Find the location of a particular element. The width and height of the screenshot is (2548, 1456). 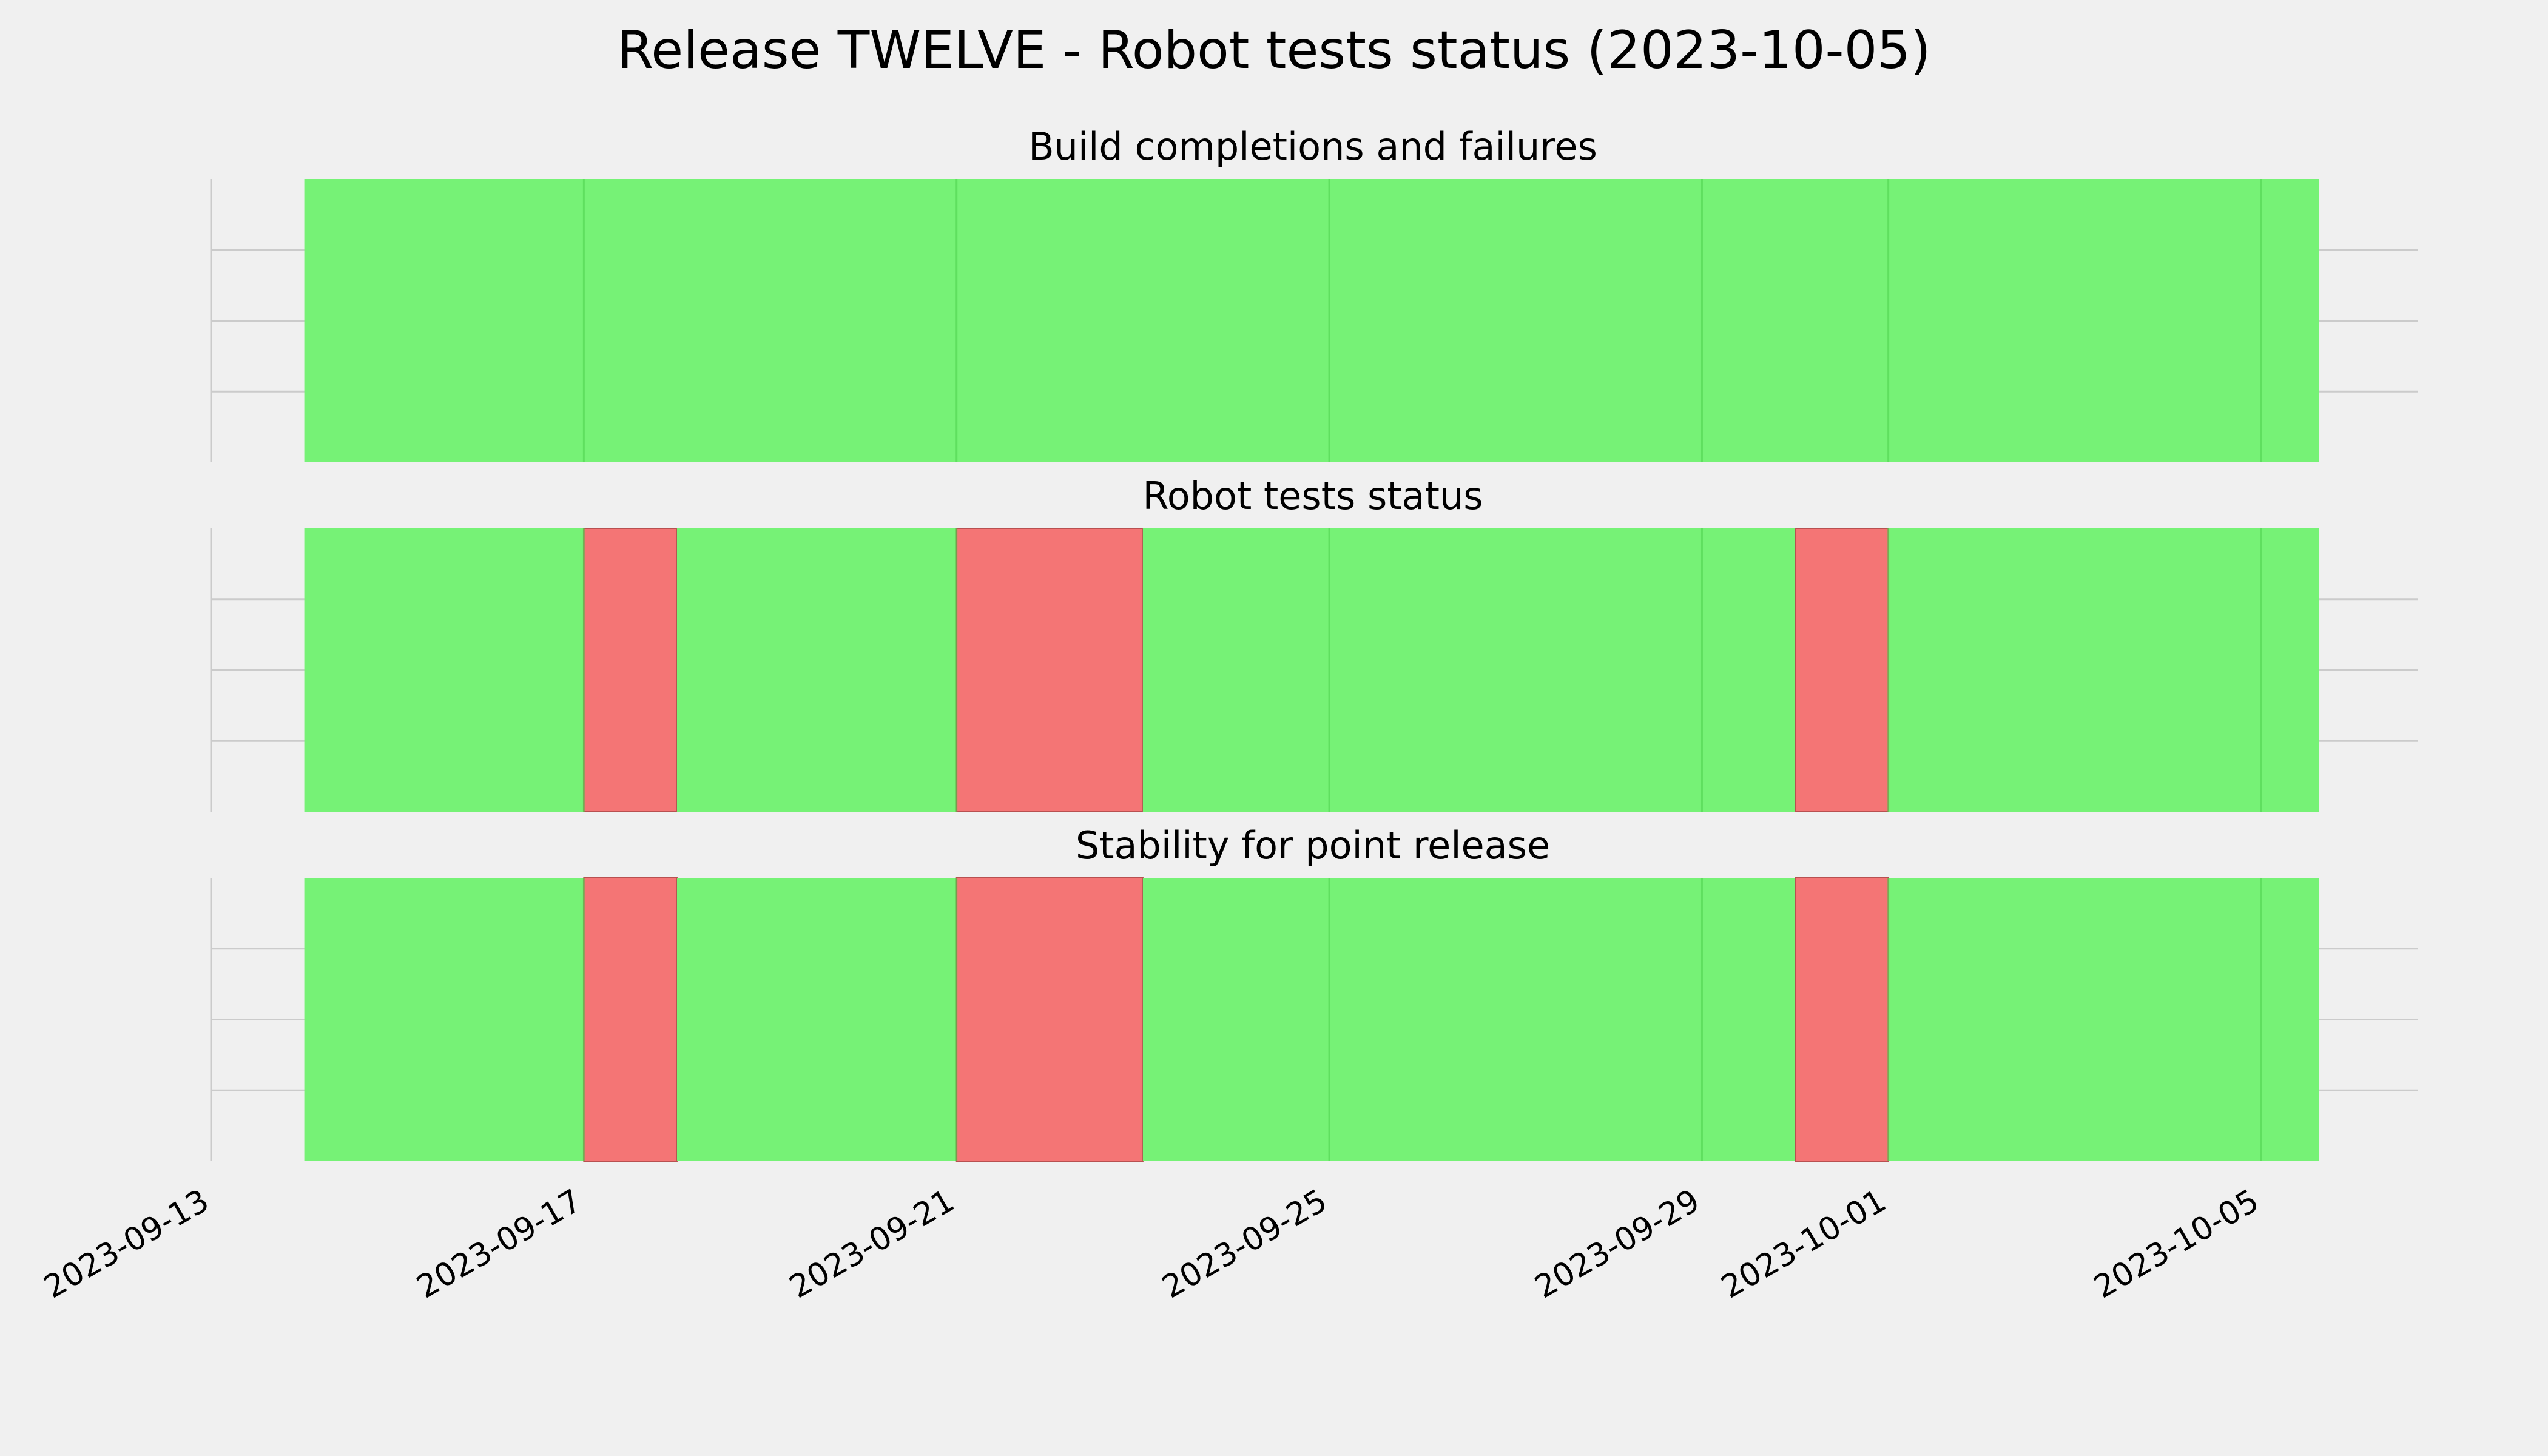

x-tick-label: 2023-09-13 is located at coordinates (126, 1244).